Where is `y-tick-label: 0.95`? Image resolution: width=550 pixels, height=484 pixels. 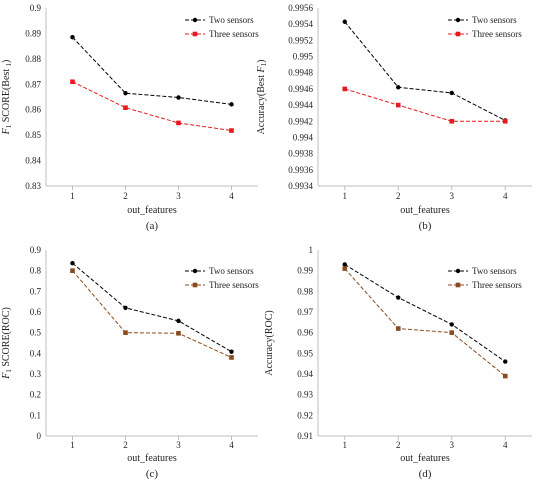
y-tick-label: 0.95 is located at coordinates (305, 353).